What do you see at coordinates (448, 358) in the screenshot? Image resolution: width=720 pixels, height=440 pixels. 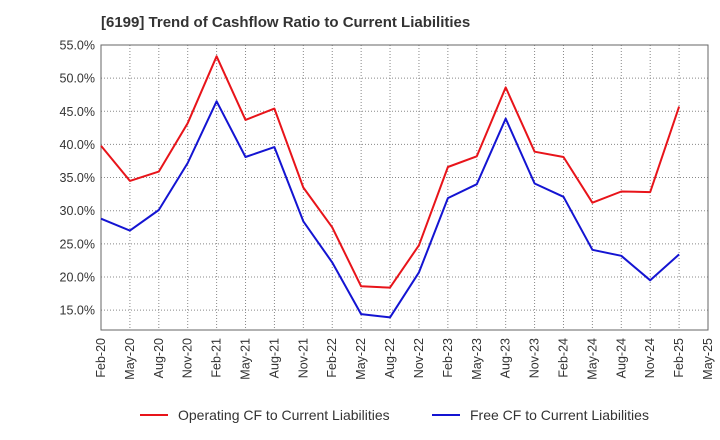 I see `x-tick-label: Feb-23` at bounding box center [448, 358].